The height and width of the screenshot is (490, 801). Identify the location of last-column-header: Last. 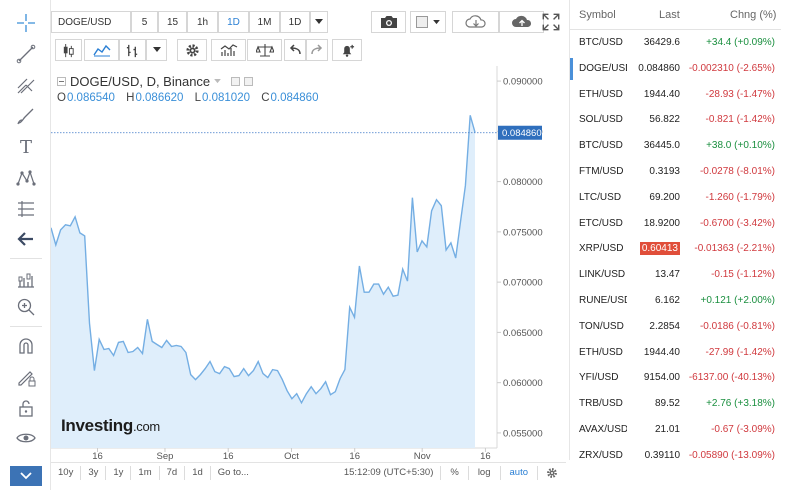
(669, 15).